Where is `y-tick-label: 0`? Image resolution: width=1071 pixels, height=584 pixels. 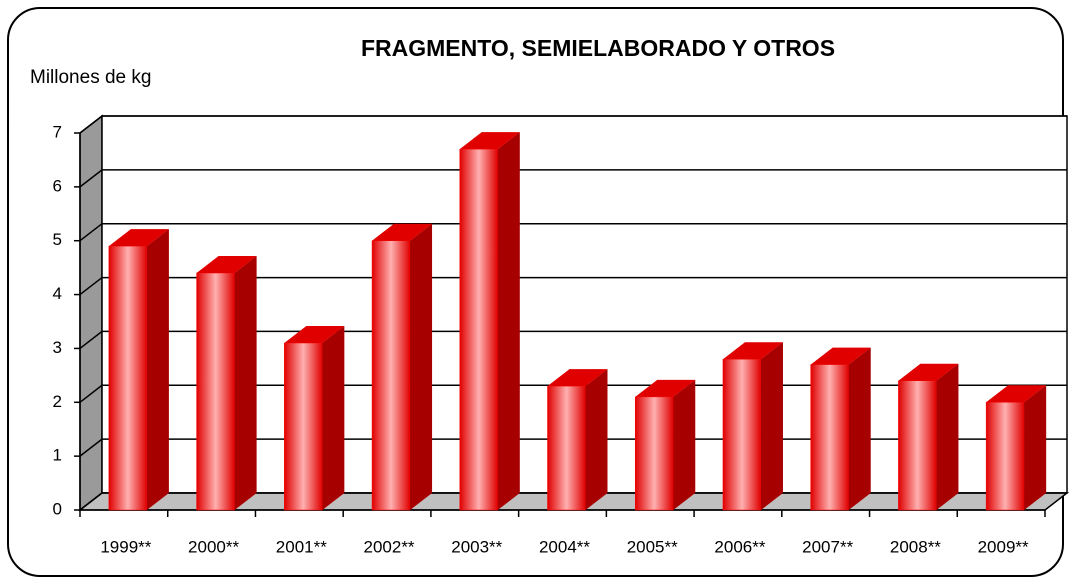 y-tick-label: 0 is located at coordinates (57, 508).